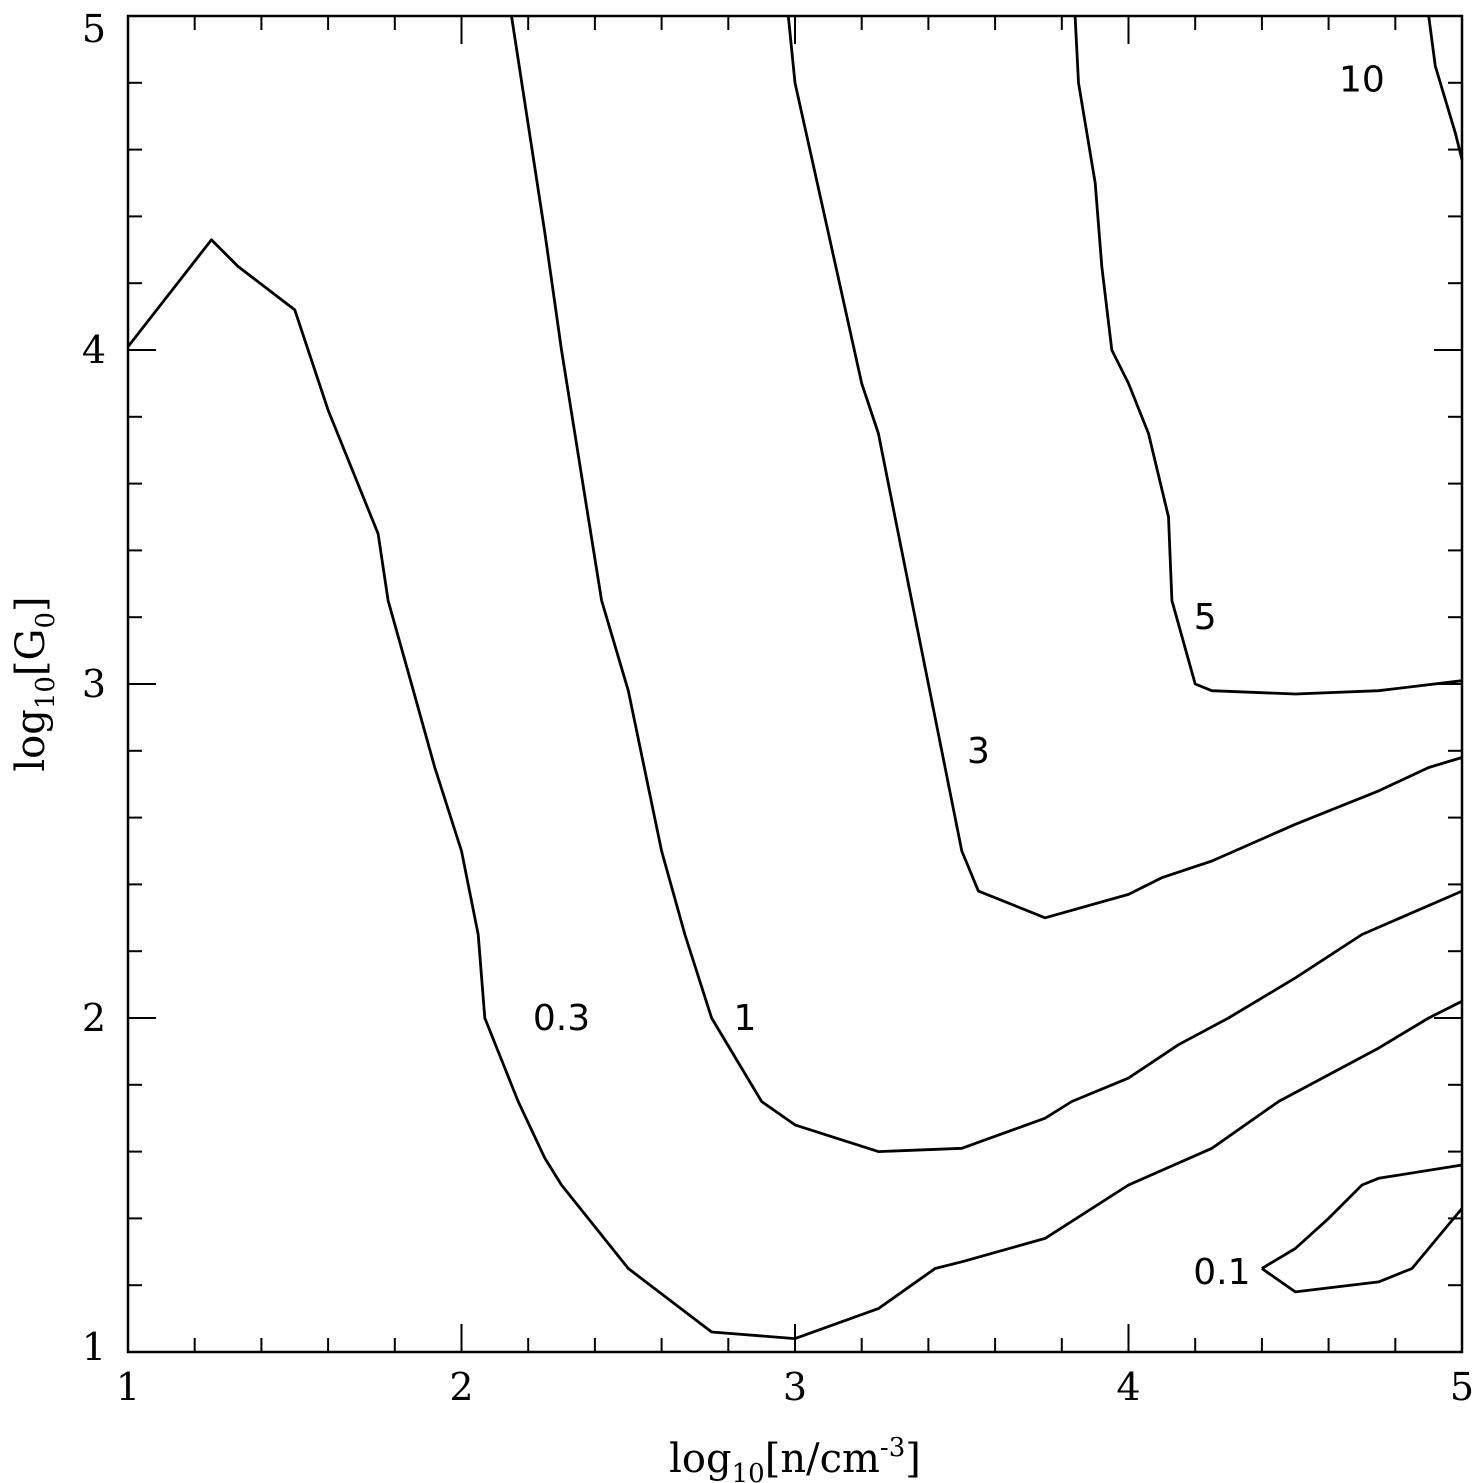 This screenshot has height=1483, width=1476. Describe the element at coordinates (94, 1347) in the screenshot. I see `y-tick-label: 1` at that location.